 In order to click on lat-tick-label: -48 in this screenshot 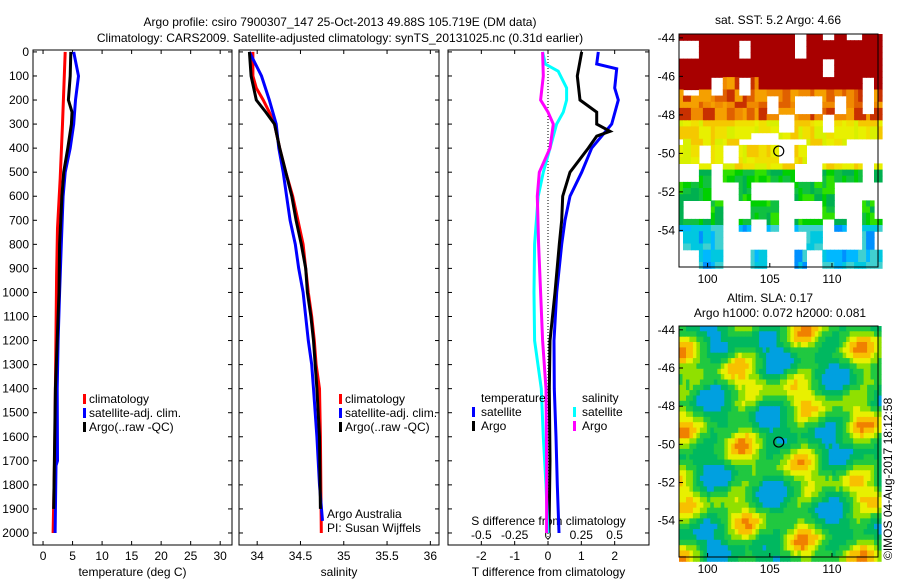, I will do `click(667, 406)`.